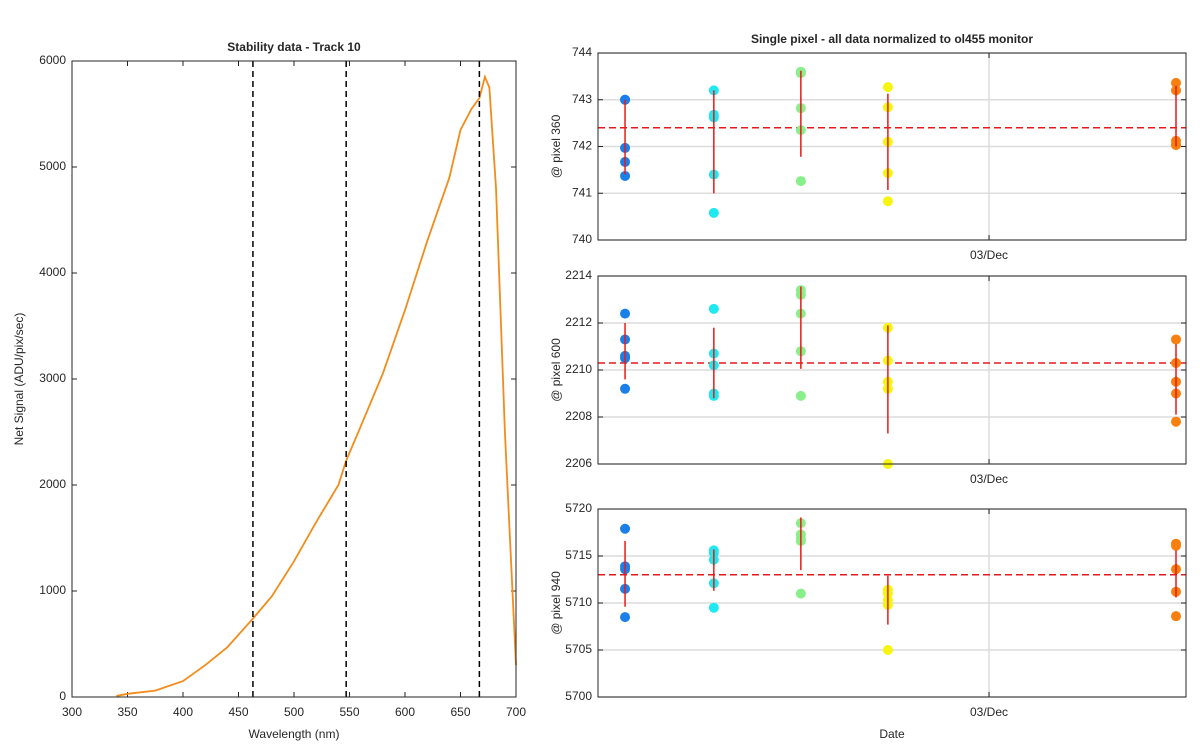  What do you see at coordinates (578, 649) in the screenshot?
I see `y-tick-label: 5705` at bounding box center [578, 649].